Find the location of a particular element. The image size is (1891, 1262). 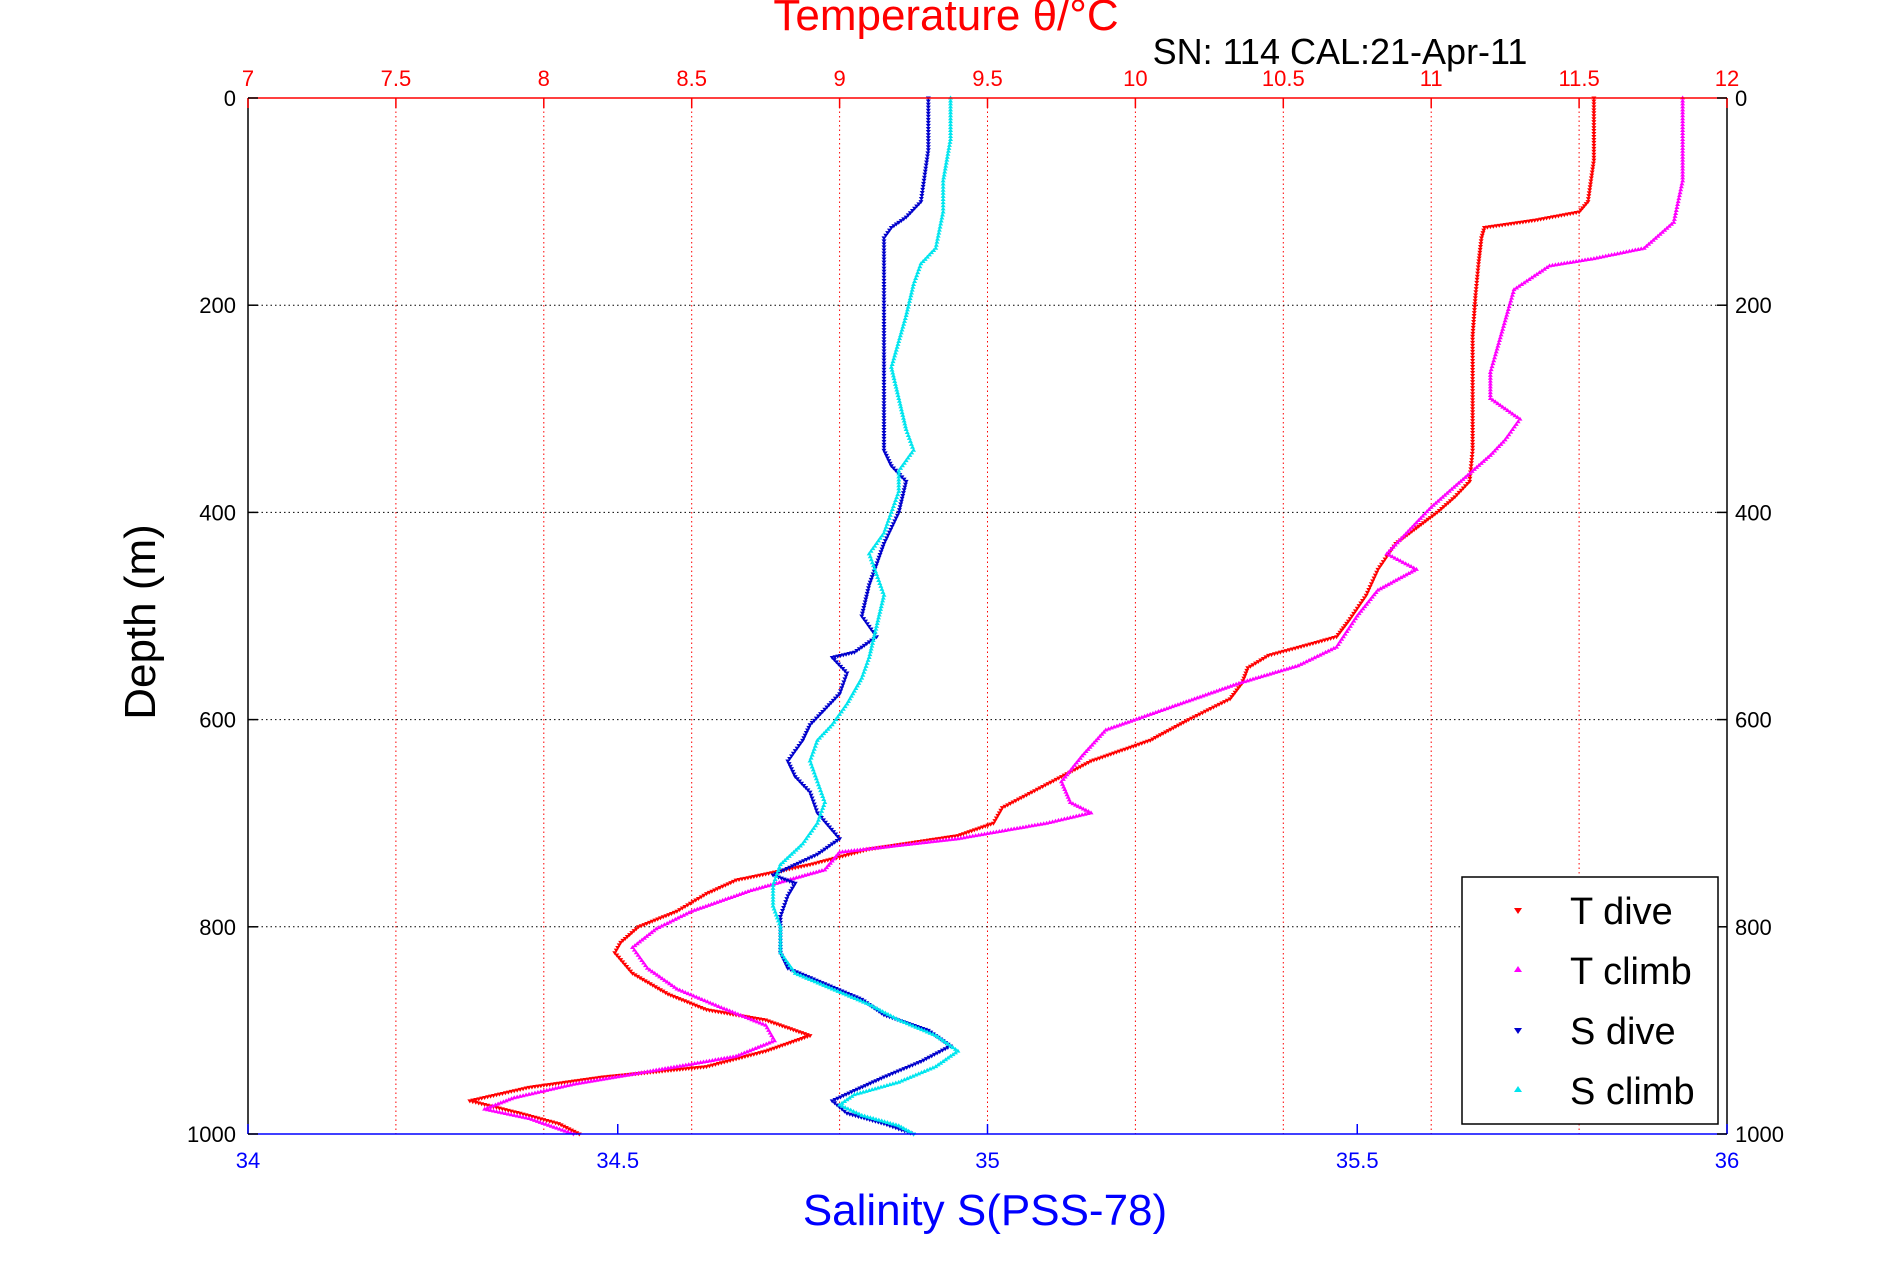

legend-entry-t-dive: T dive is located at coordinates (1593, 912).